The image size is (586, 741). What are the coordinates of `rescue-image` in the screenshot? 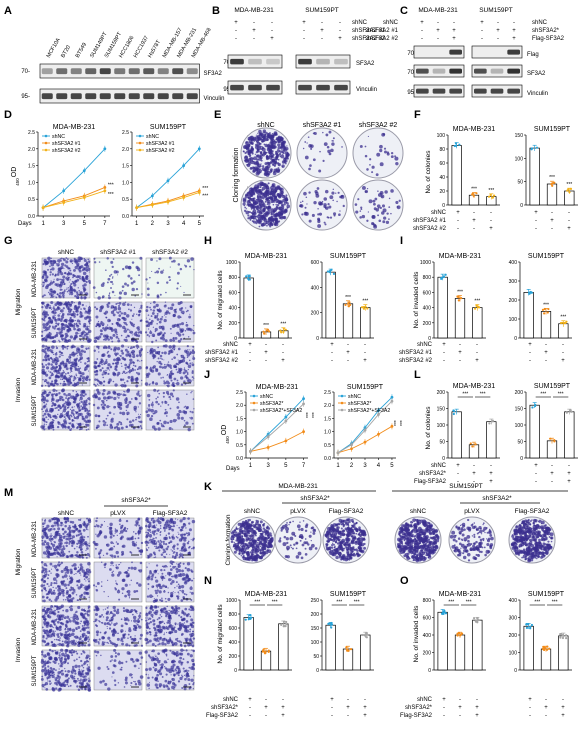 It's located at (117, 582).